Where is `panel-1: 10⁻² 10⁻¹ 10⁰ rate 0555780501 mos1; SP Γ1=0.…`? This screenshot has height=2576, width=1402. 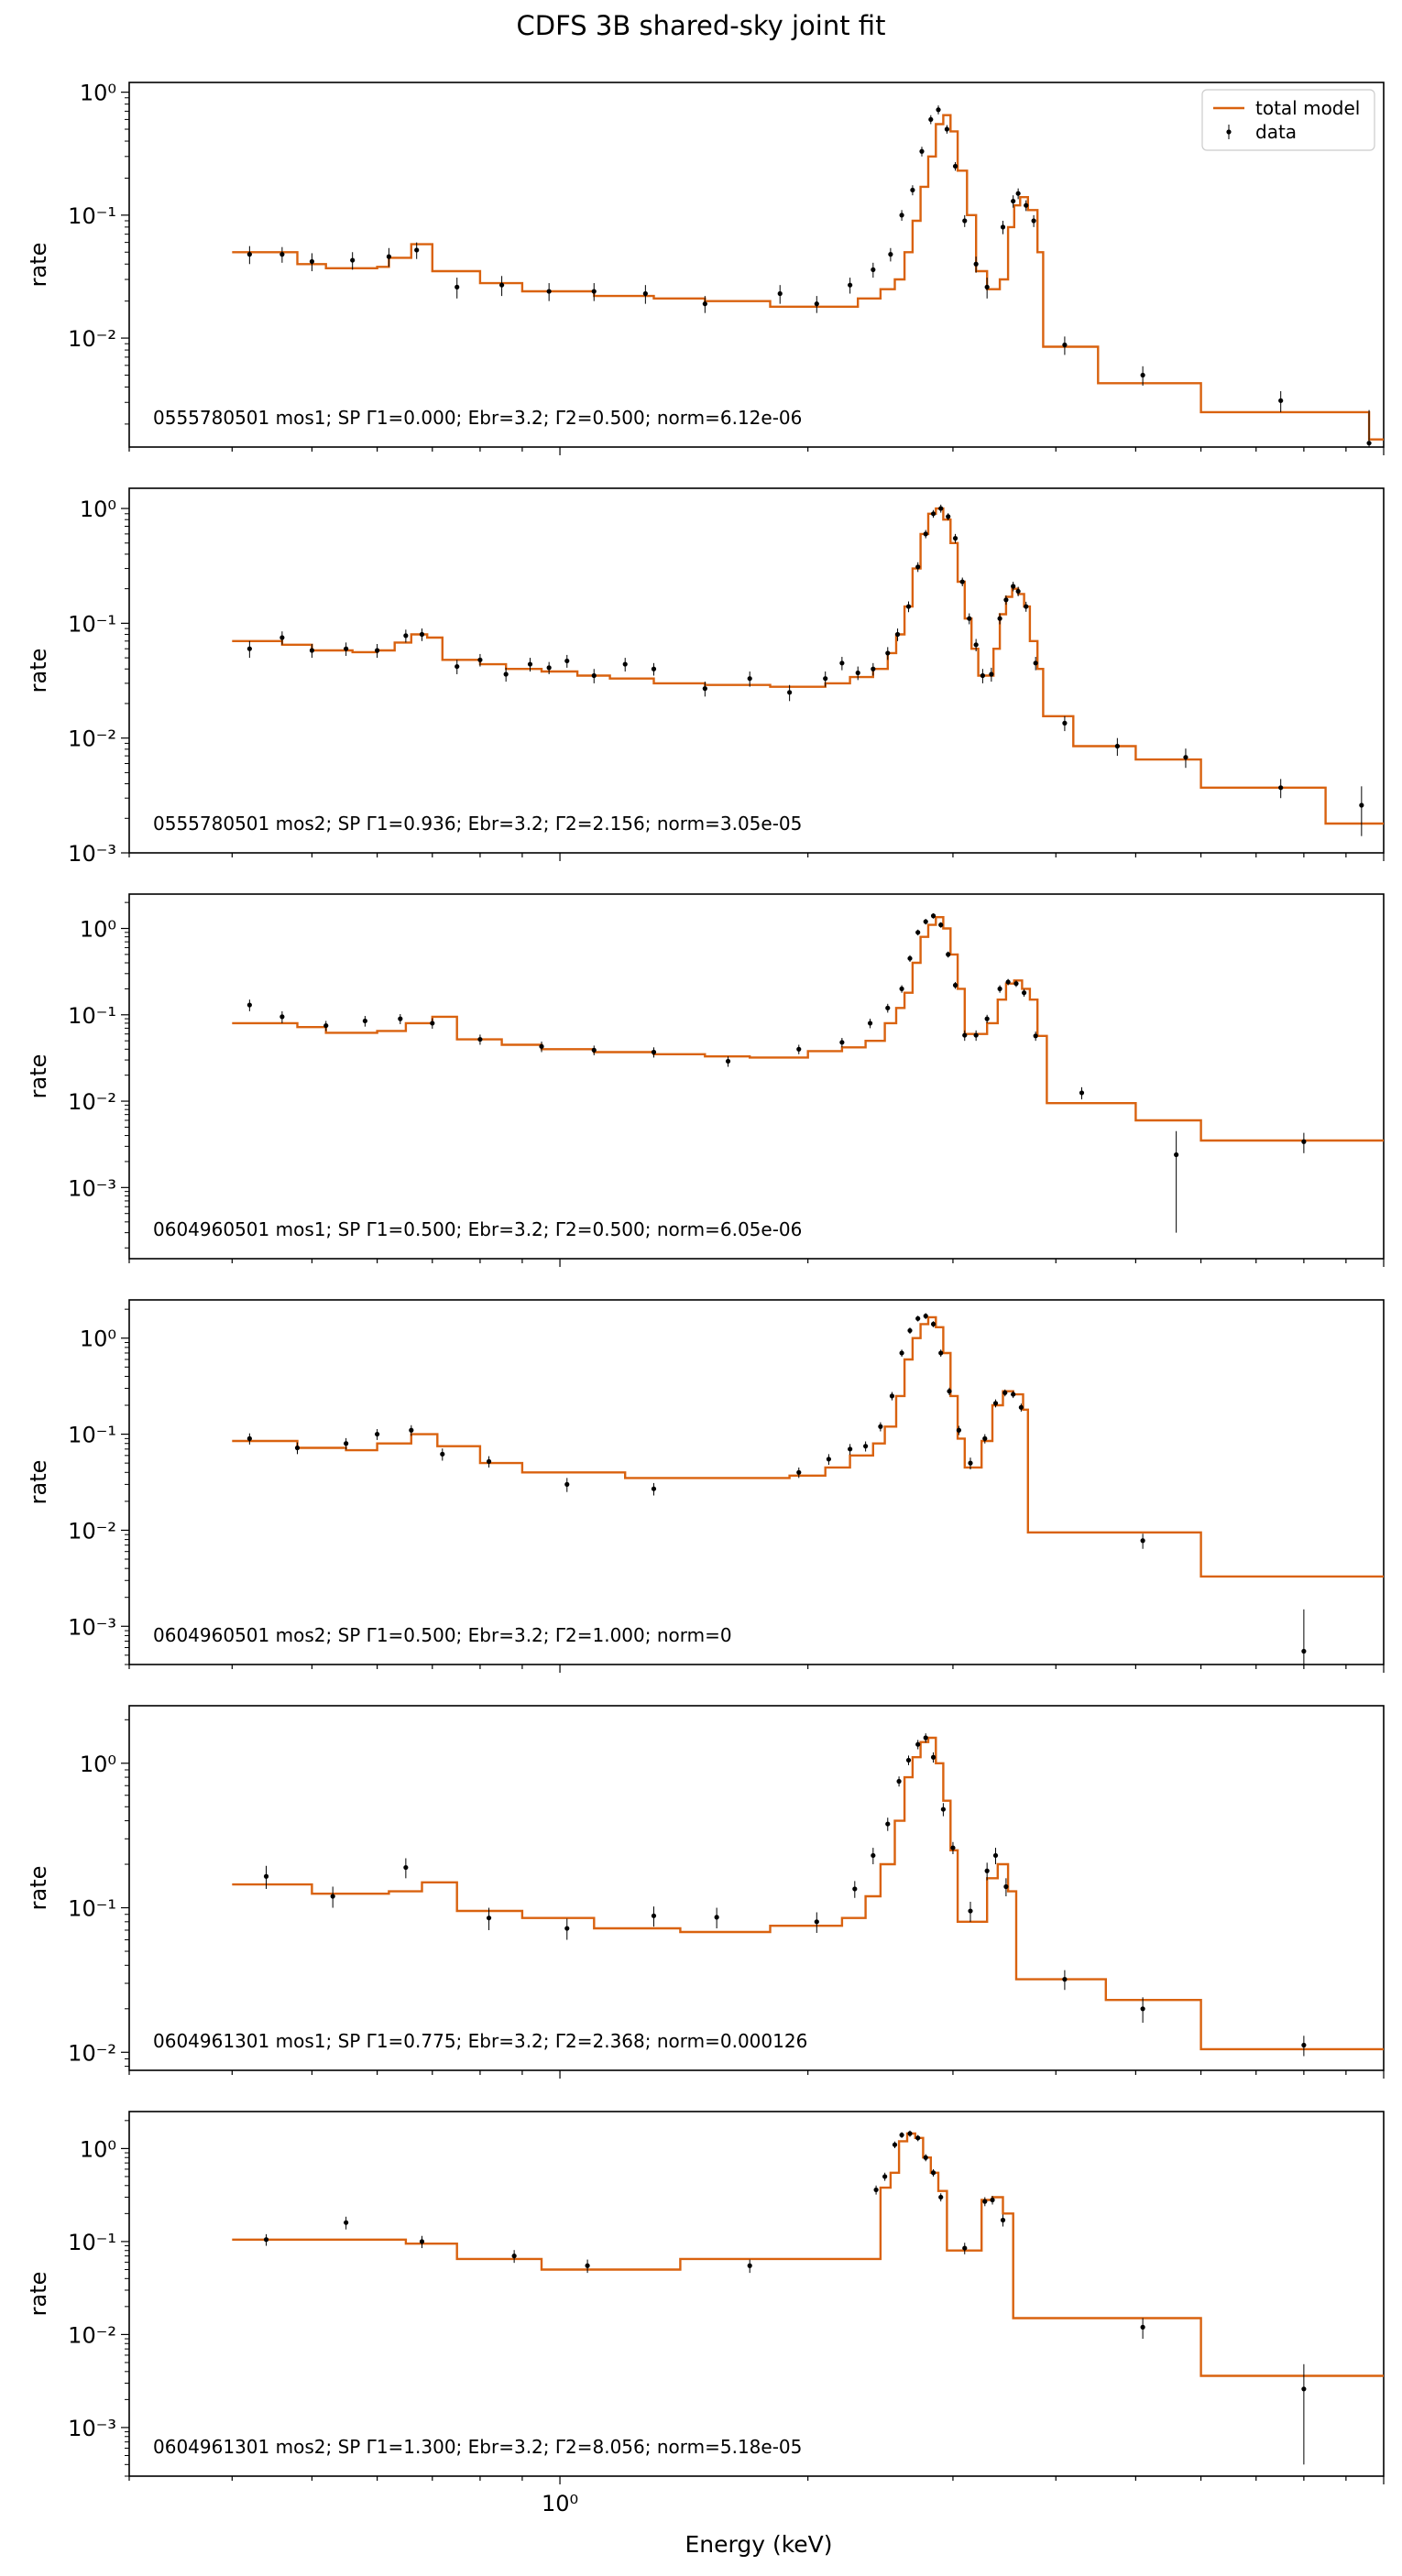 panel-1: 10⁻² 10⁻¹ 10⁰ rate 0555780501 mos1; SP Γ1=0.… is located at coordinates (705, 268).